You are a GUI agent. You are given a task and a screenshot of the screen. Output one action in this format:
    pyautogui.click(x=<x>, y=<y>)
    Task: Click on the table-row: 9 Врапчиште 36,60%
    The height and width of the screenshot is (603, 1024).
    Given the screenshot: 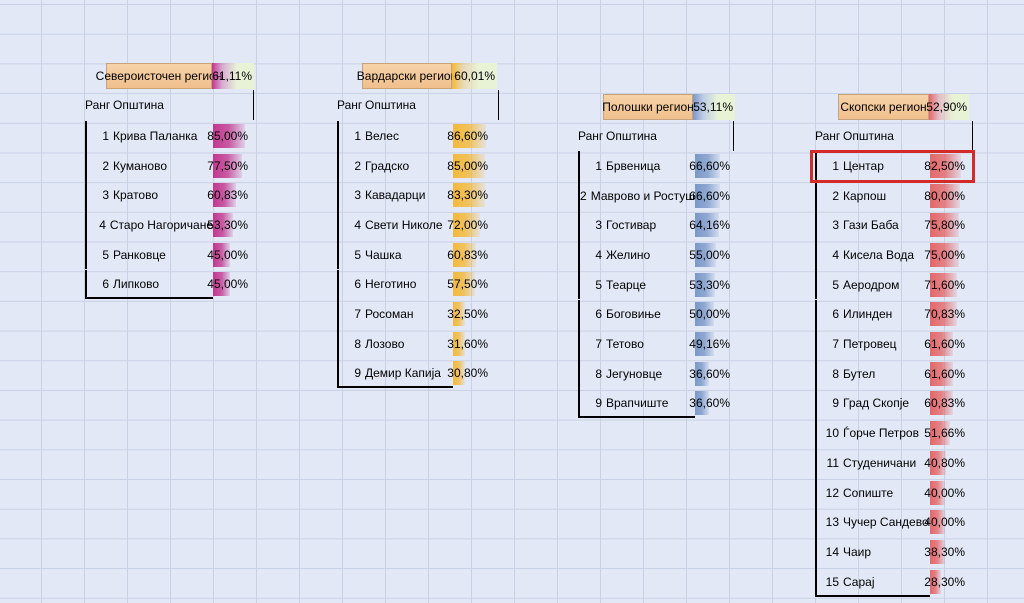 What is the action you would take?
    pyautogui.click(x=655, y=403)
    